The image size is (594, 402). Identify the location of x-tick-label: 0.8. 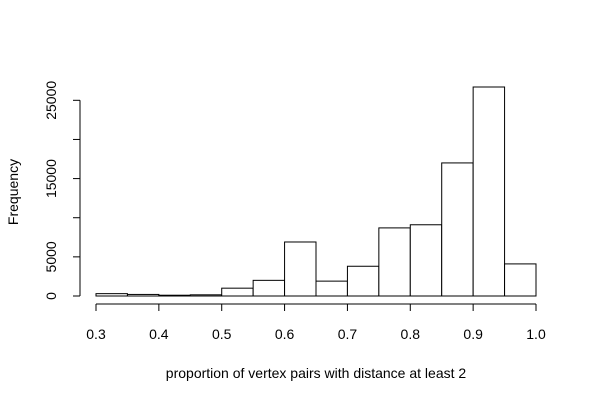
(411, 334).